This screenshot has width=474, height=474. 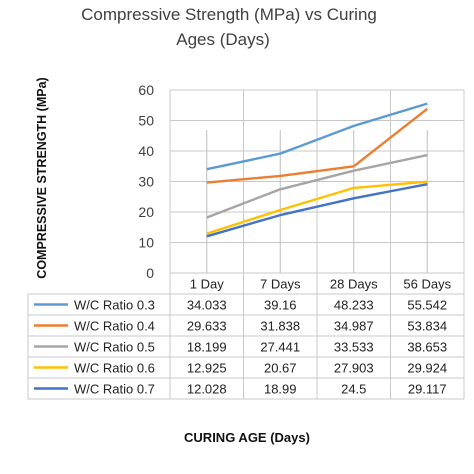 What do you see at coordinates (114, 389) in the screenshot?
I see `legend-label-5: W/C Ratio 0.7` at bounding box center [114, 389].